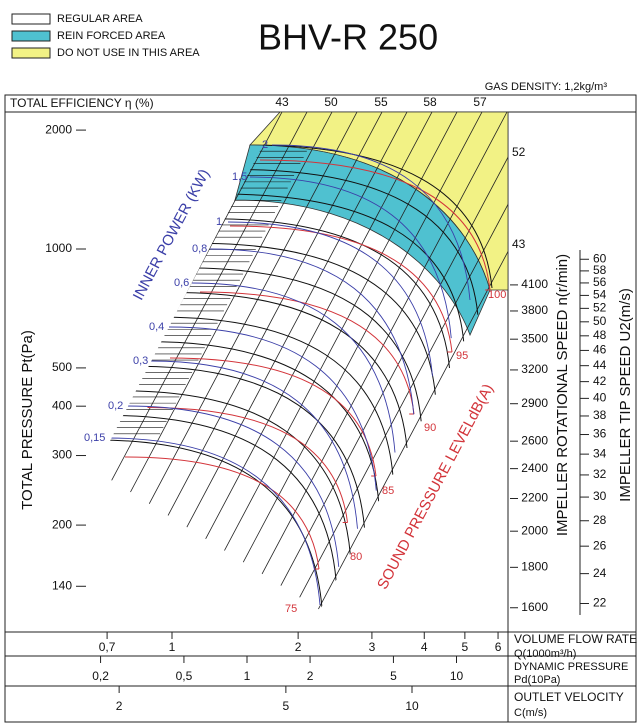  I want to click on pd-tick-label: 1, so click(247, 676).